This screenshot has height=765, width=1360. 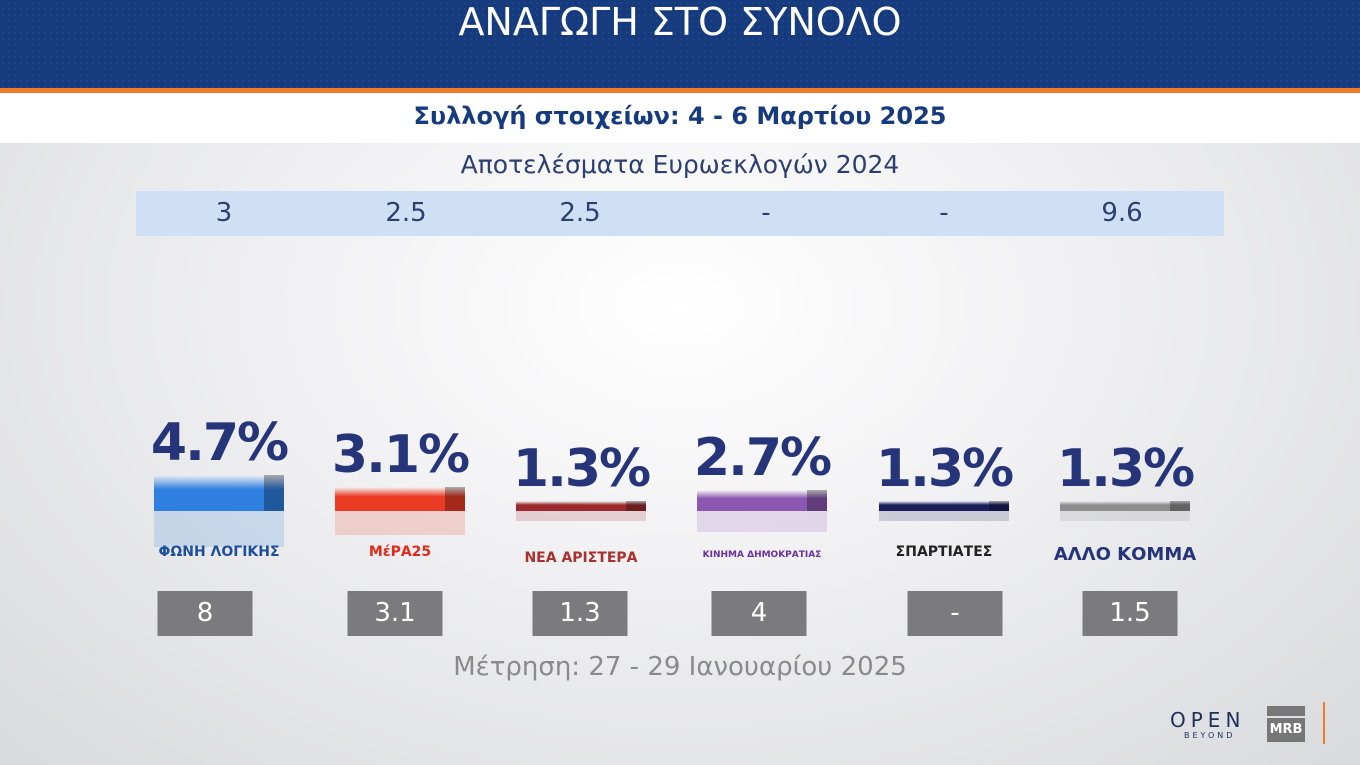 What do you see at coordinates (581, 558) in the screenshot?
I see `party-logo: ΝΕΑ ΑΡΙΣΤΕΡΑ` at bounding box center [581, 558].